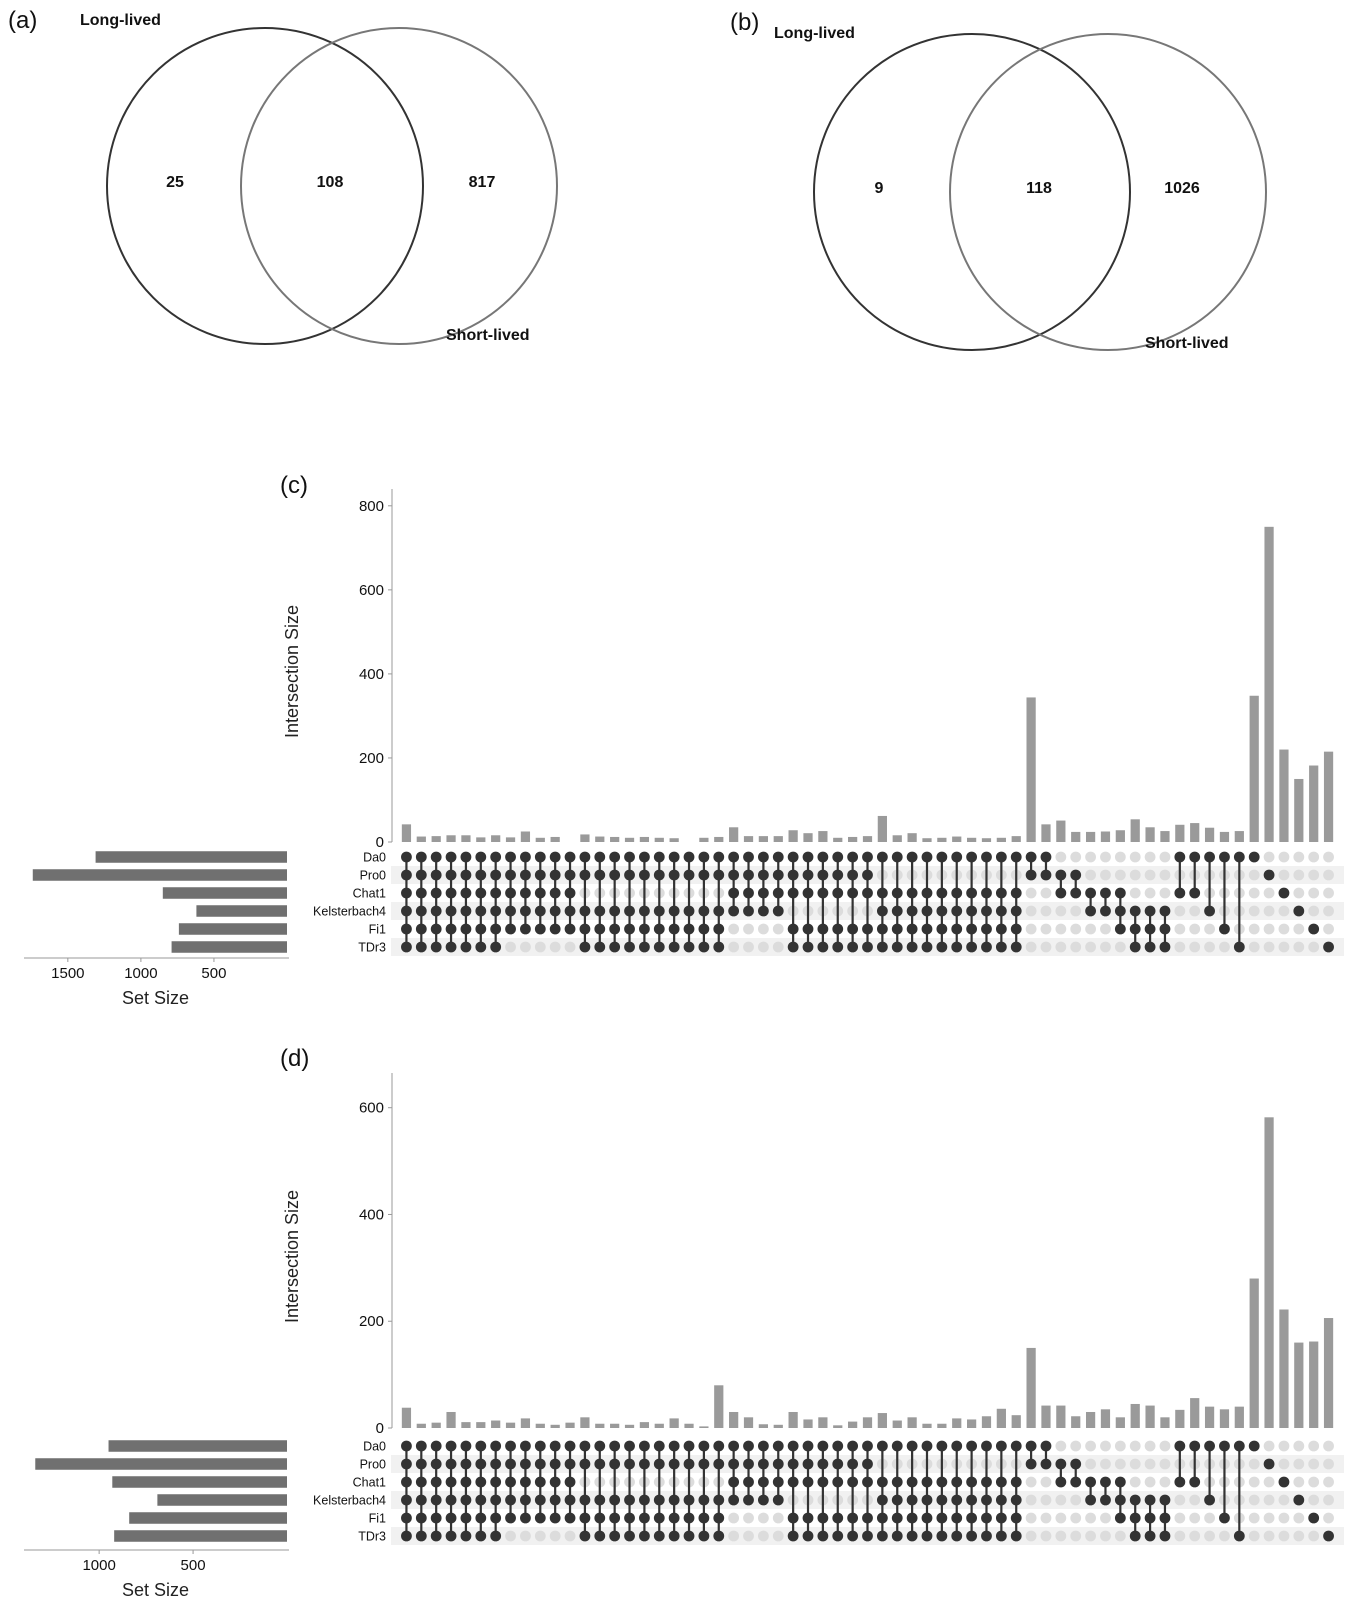 The height and width of the screenshot is (1610, 1354). What do you see at coordinates (265, 186) in the screenshot?
I see `venn-circle-long-lived` at bounding box center [265, 186].